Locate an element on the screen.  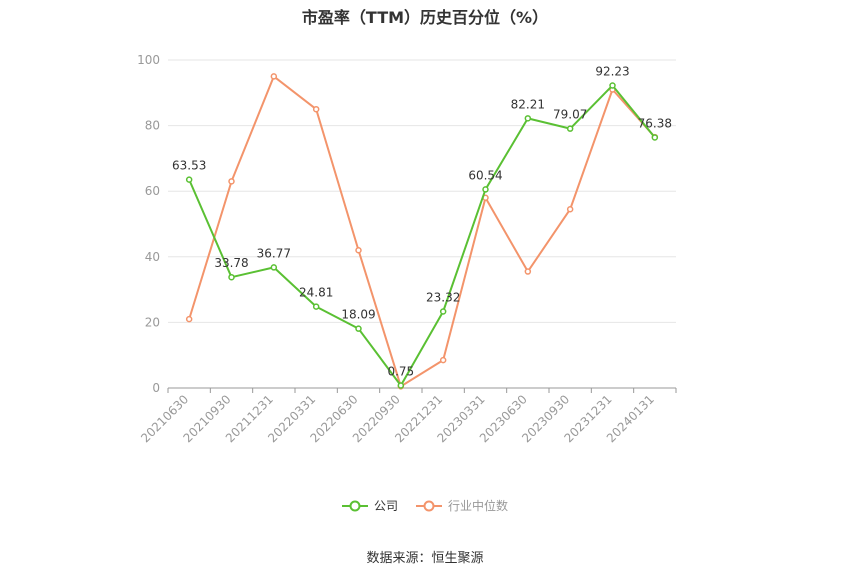
data-label: 82.21 is located at coordinates (528, 104).